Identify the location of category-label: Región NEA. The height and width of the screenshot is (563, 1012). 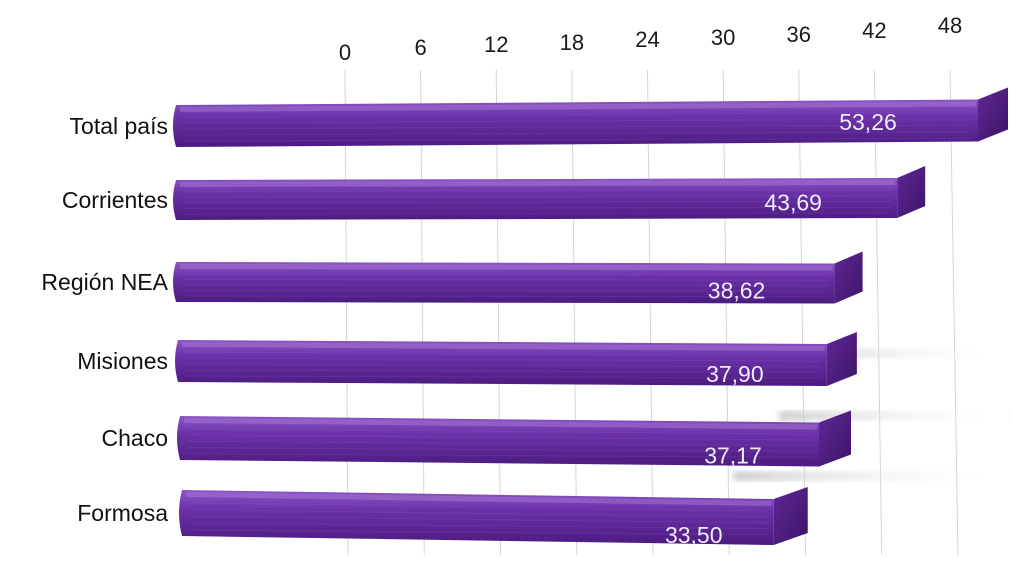
(104, 282).